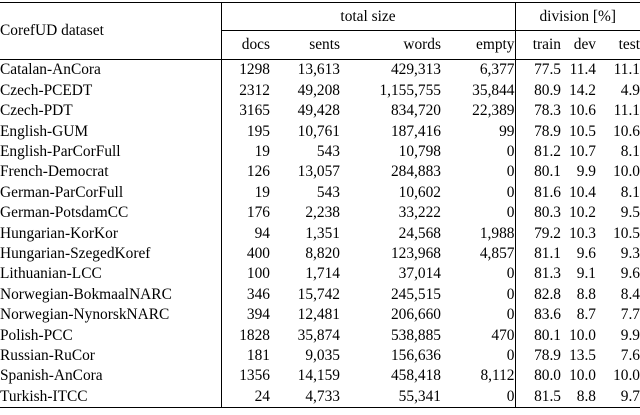  I want to click on cell-words: 284,883, so click(415, 172).